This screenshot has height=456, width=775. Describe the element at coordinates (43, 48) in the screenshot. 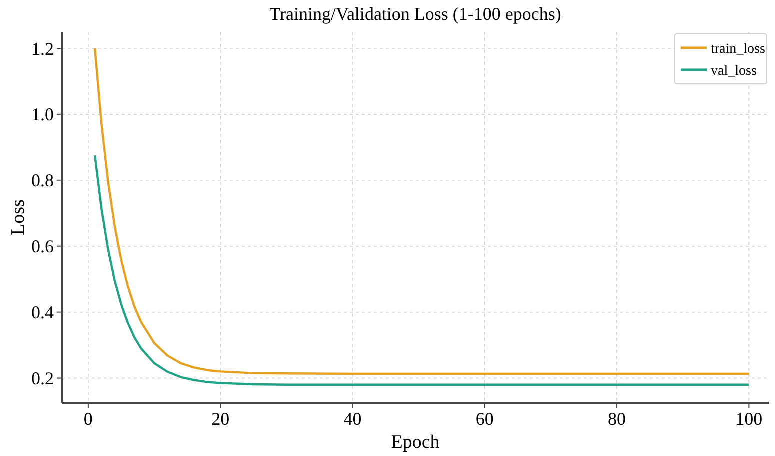

I see `y-tick-label: 1.2` at that location.